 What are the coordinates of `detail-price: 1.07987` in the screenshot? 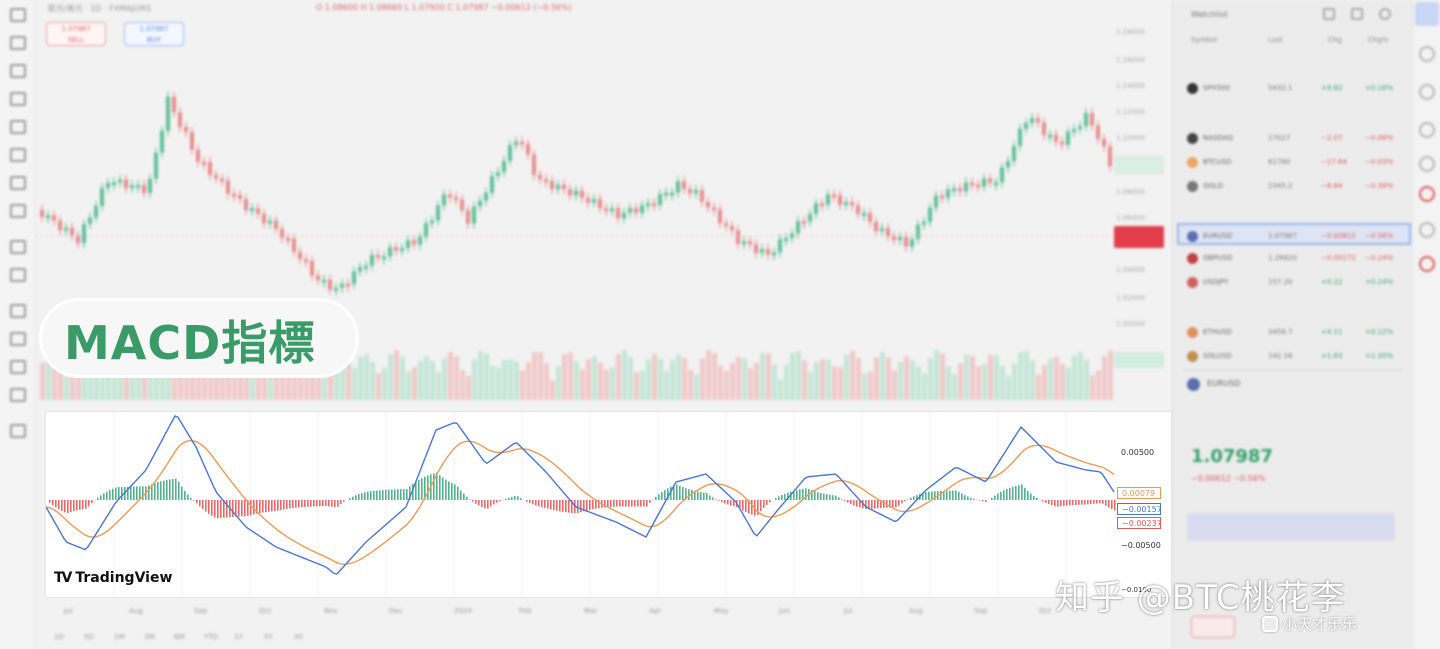 It's located at (1232, 456).